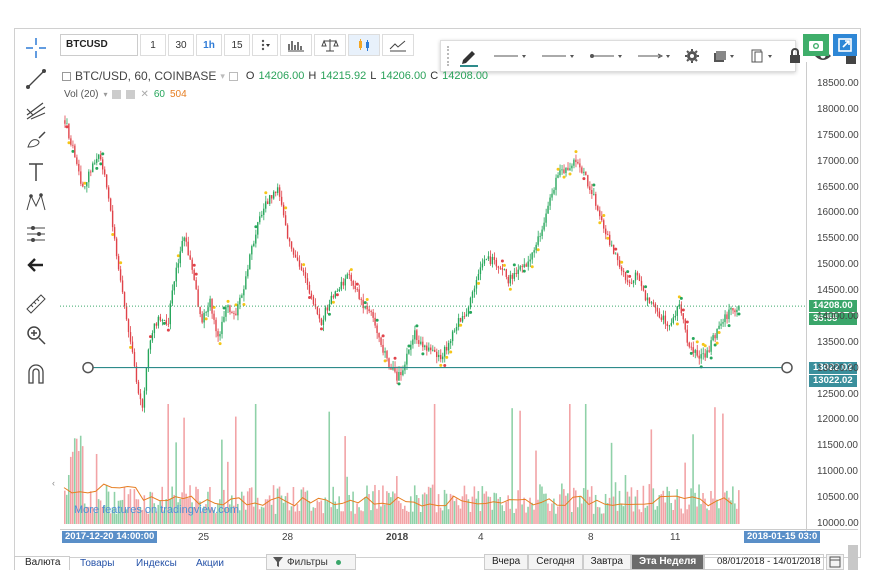  What do you see at coordinates (157, 510) in the screenshot?
I see `watermark-link: More features on tradingview.com` at bounding box center [157, 510].